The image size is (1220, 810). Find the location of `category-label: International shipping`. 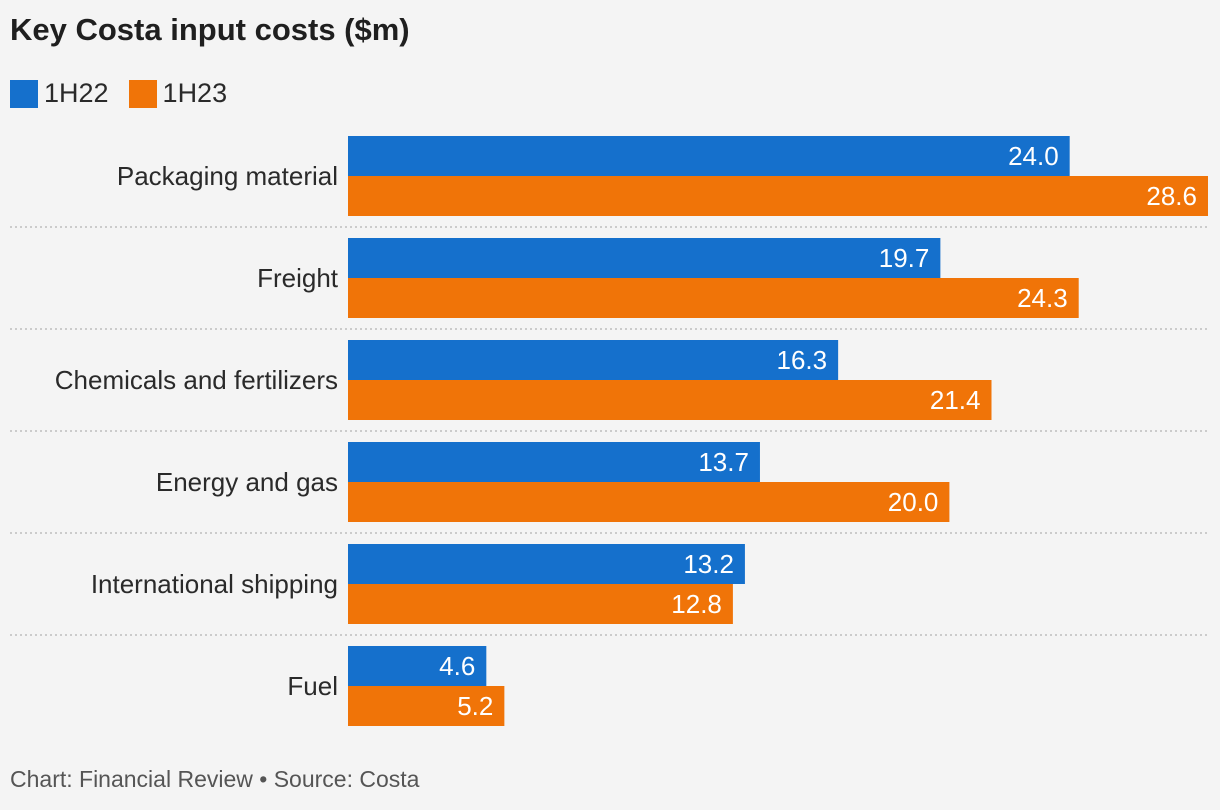

category-label: International shipping is located at coordinates (214, 584).